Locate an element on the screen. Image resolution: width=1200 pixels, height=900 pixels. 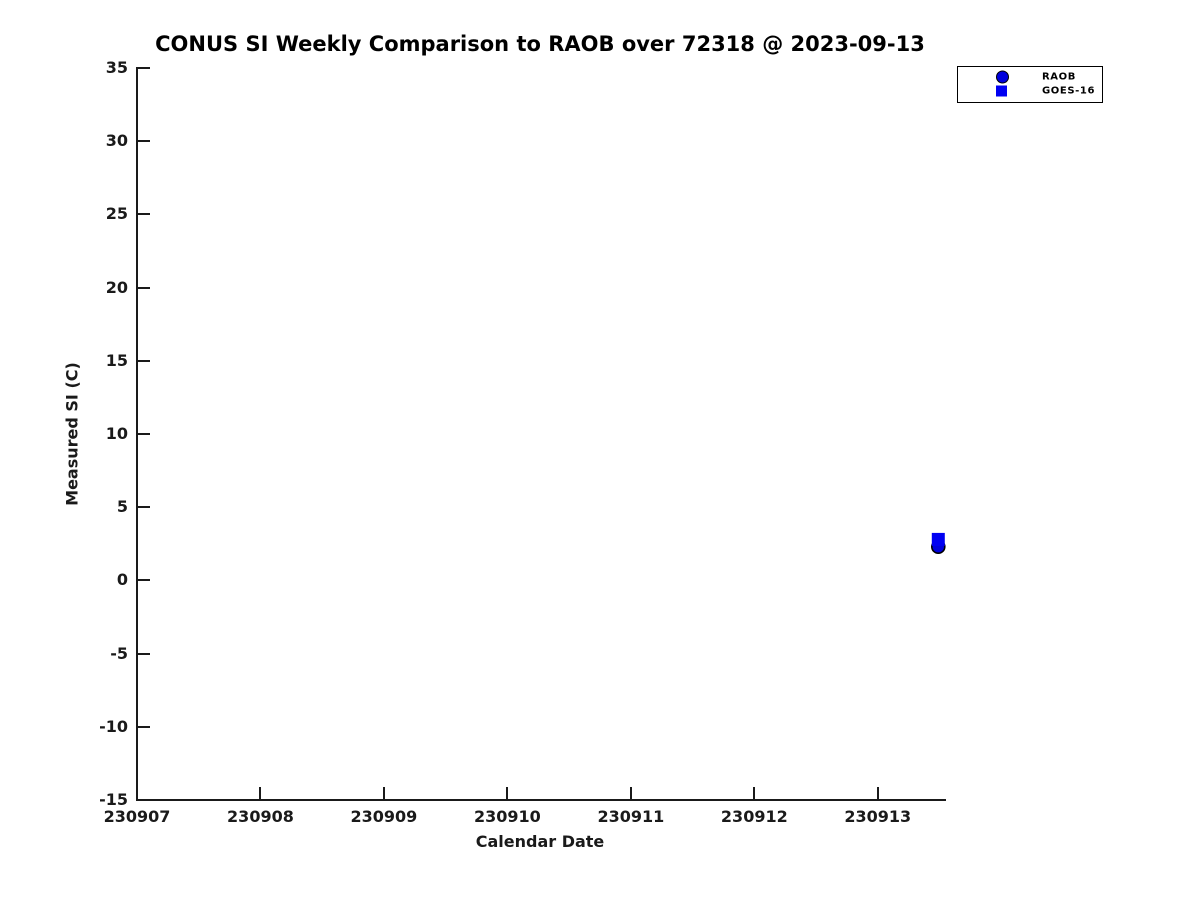
x-tick-label: 230907 is located at coordinates (137, 816).